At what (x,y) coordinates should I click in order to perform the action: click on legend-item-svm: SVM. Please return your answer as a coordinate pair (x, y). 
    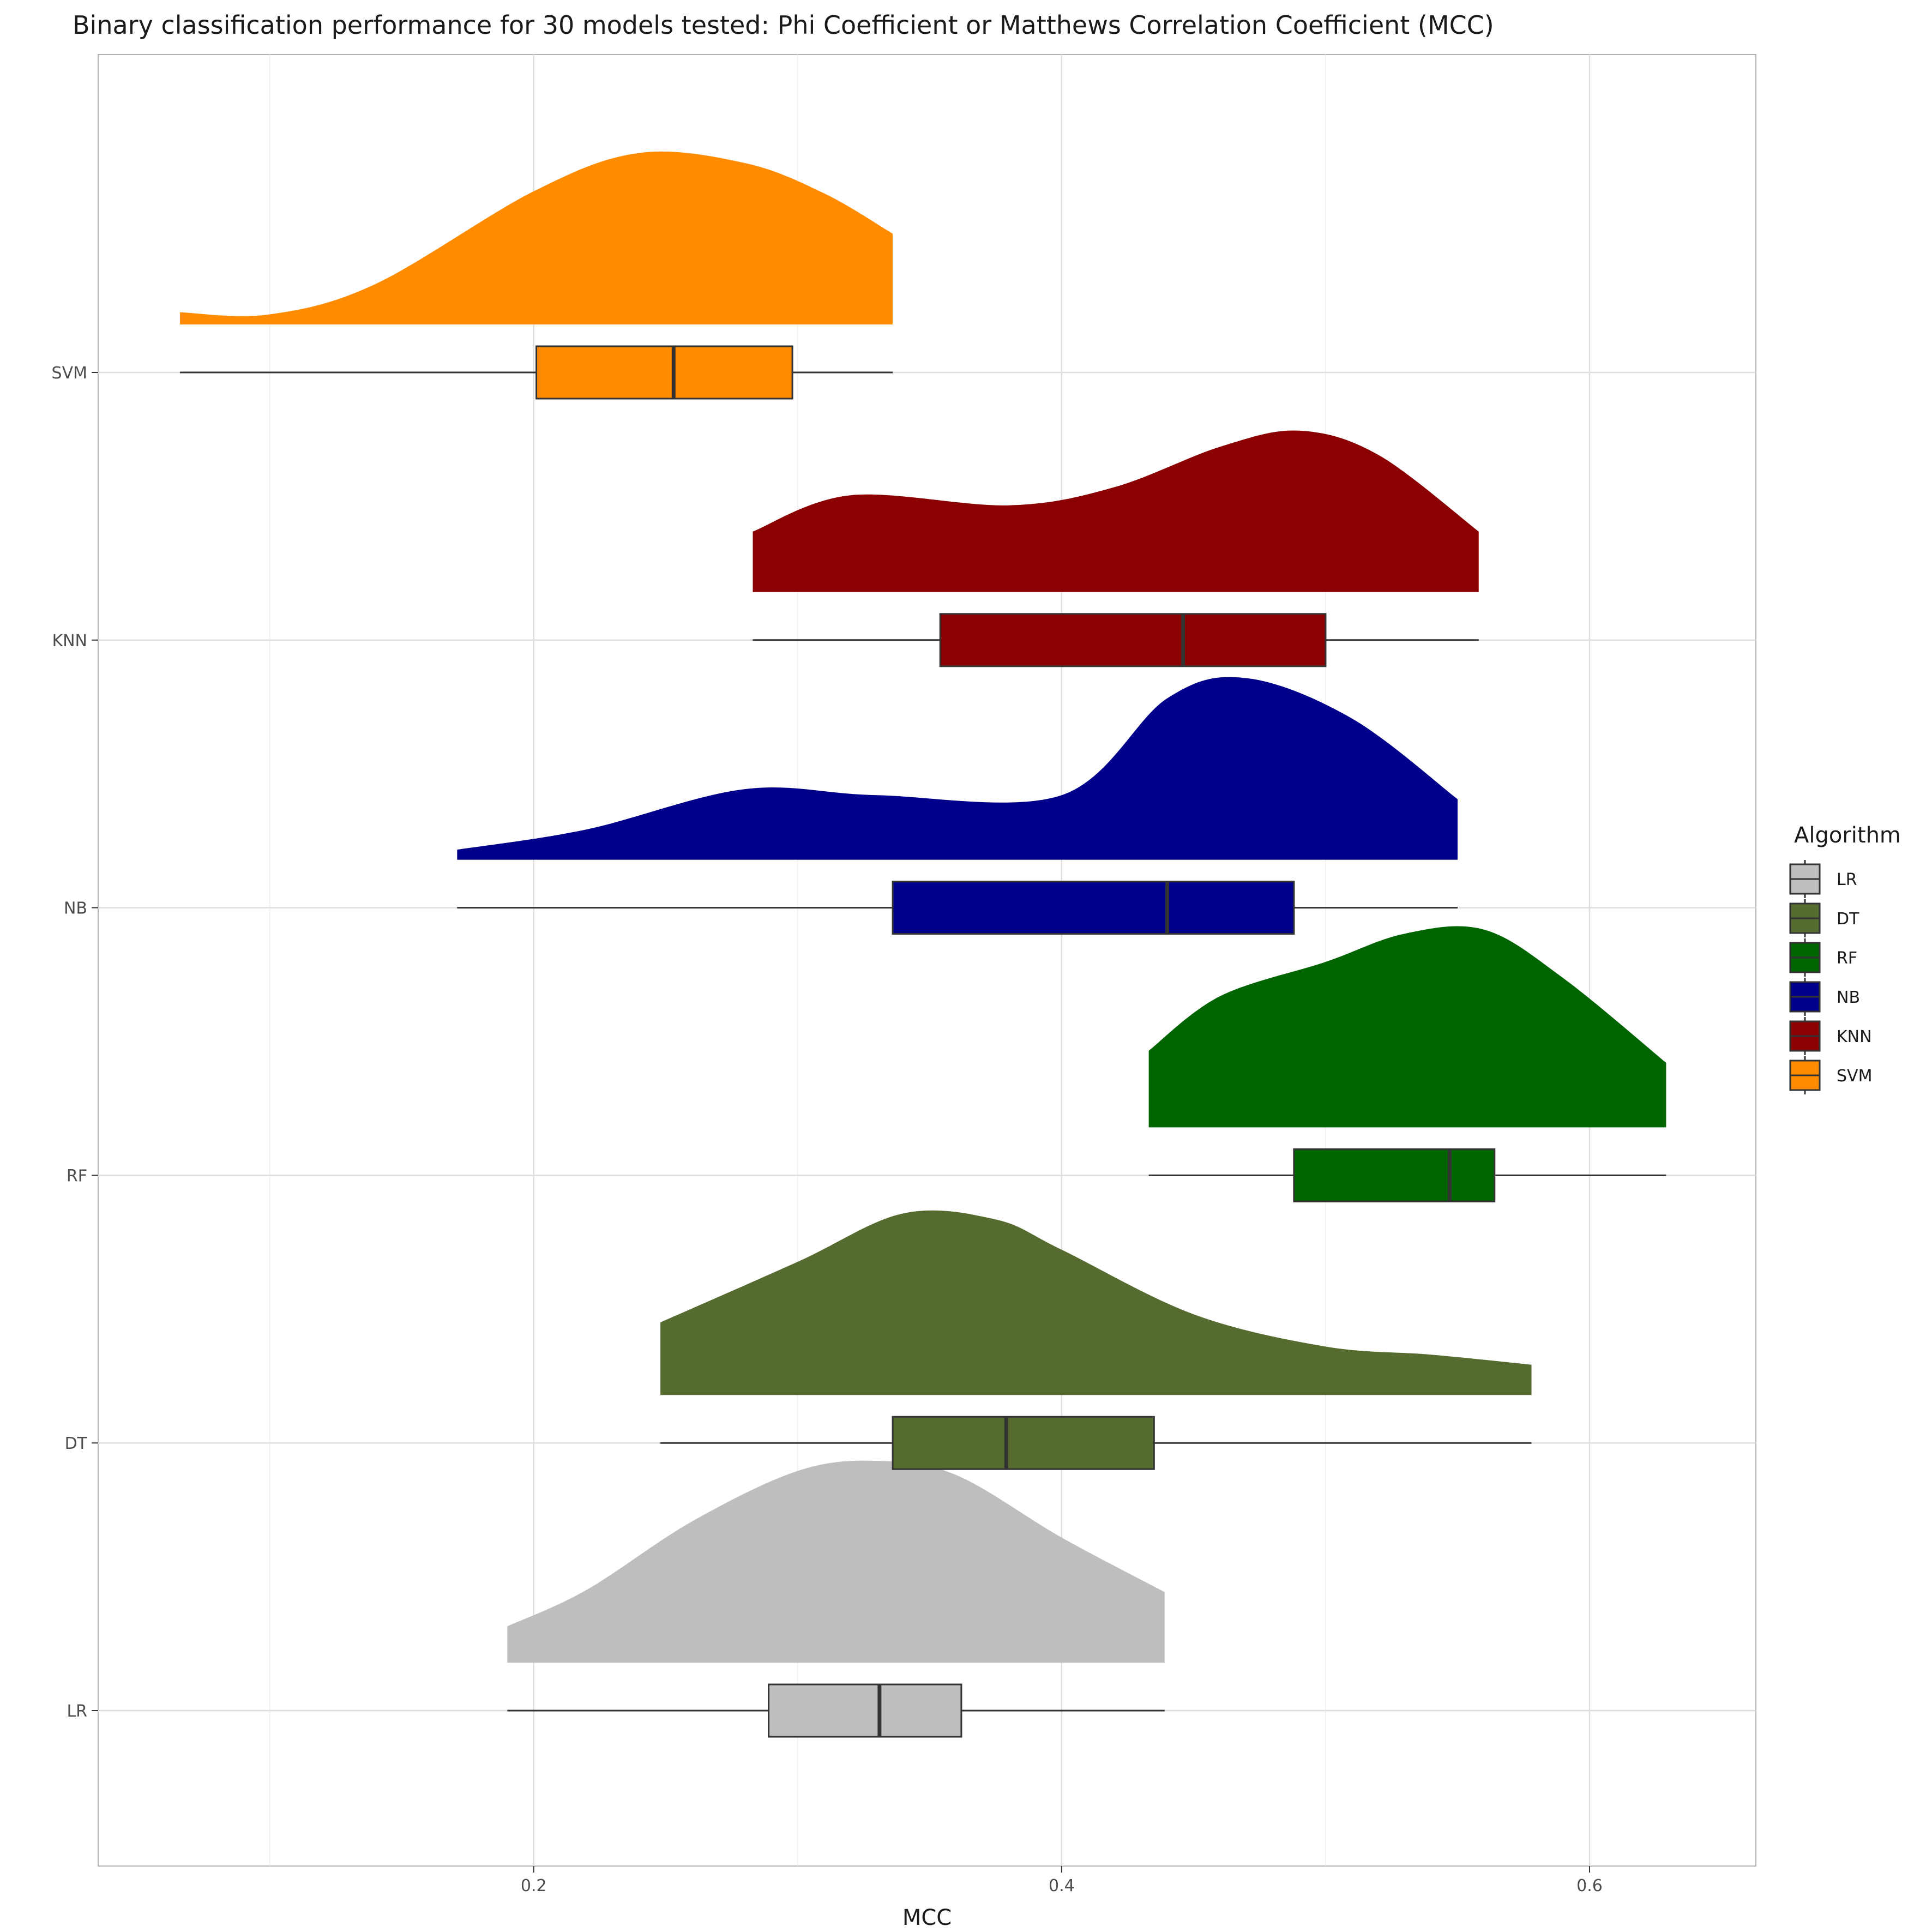
    Looking at the image, I should click on (1830, 1075).